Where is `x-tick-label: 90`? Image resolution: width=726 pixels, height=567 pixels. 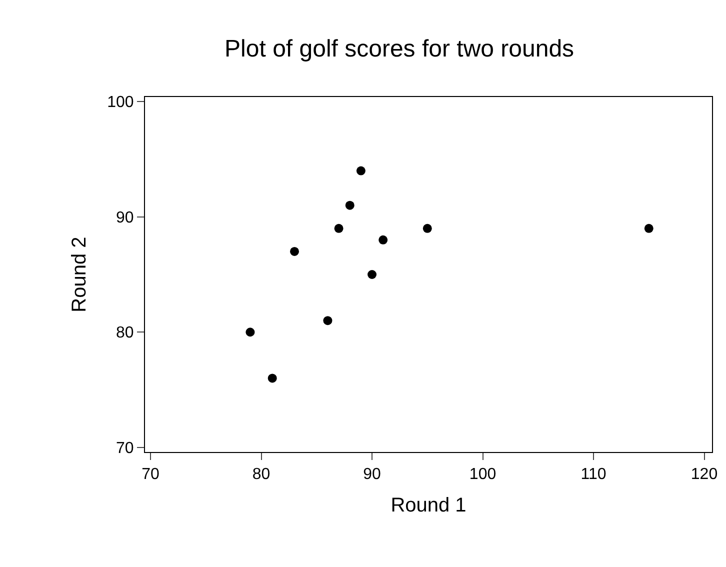
x-tick-label: 90 is located at coordinates (372, 475).